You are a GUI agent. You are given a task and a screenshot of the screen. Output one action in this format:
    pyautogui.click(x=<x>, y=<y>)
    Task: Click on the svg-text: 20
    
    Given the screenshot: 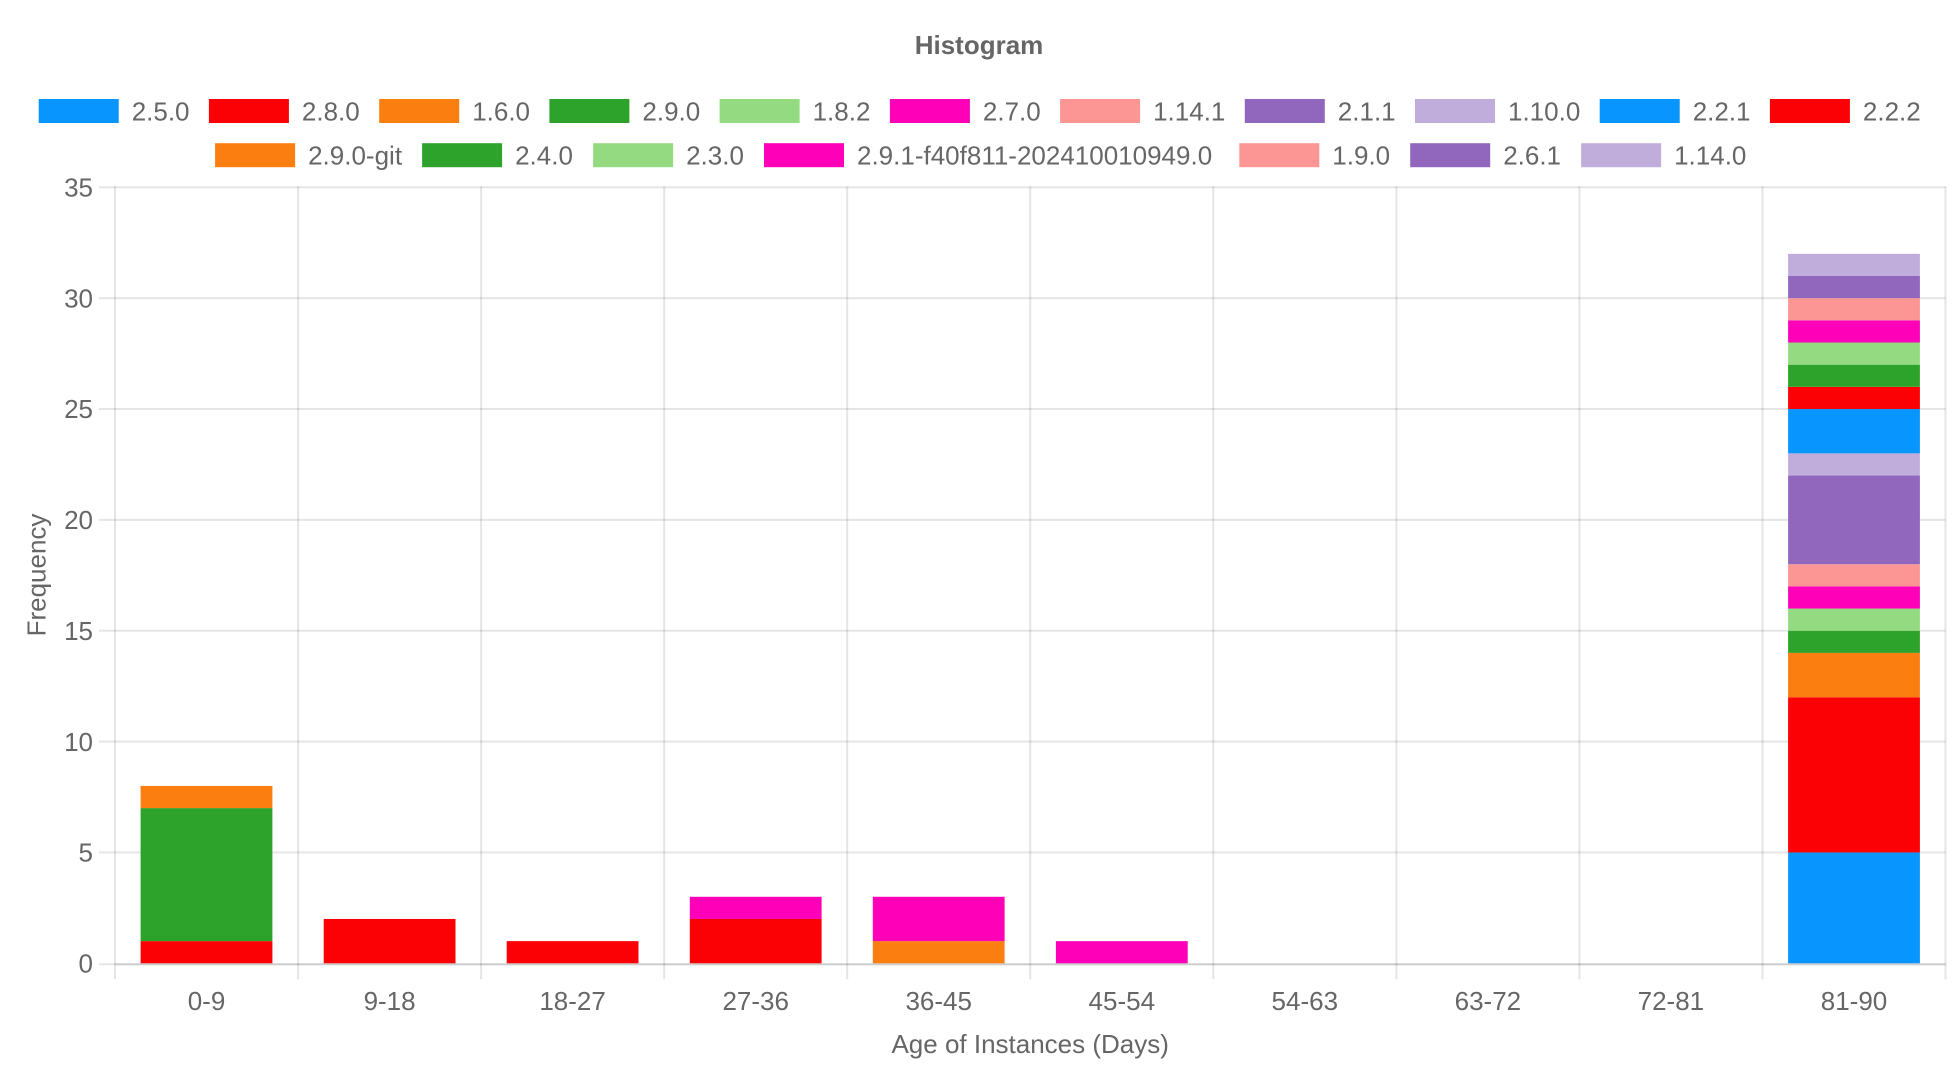 What is the action you would take?
    pyautogui.click(x=78, y=520)
    